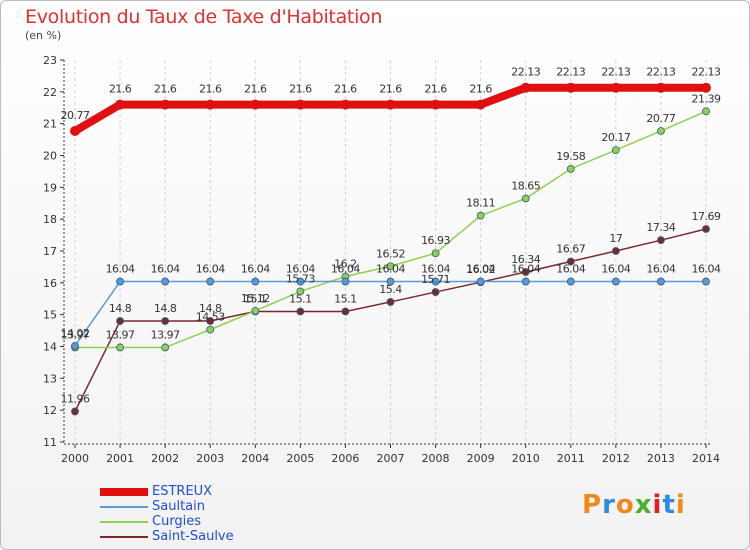 The height and width of the screenshot is (550, 750). Describe the element at coordinates (391, 458) in the screenshot. I see `x-tick-label: 2007` at that location.